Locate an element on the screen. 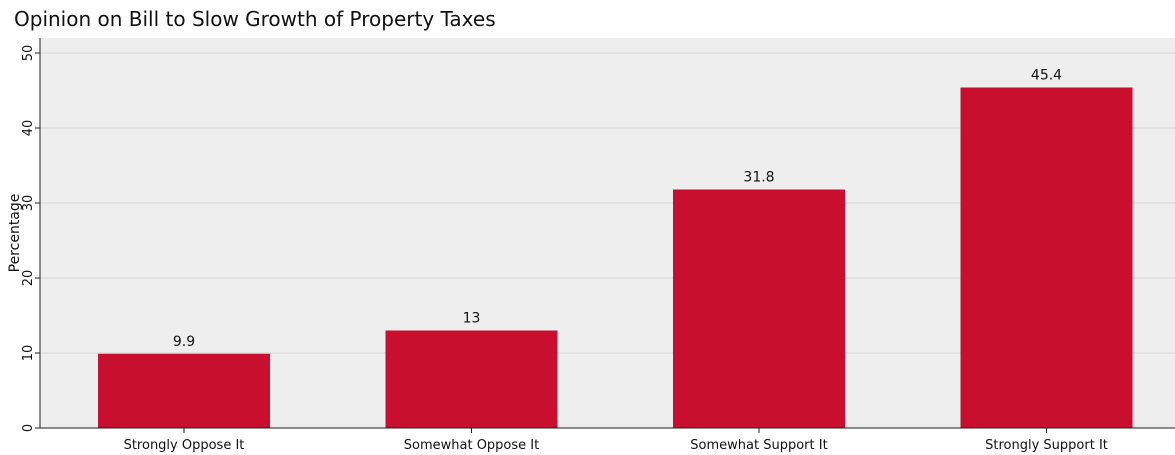 The image size is (1175, 455). data-label: 45.4 is located at coordinates (1046, 76).